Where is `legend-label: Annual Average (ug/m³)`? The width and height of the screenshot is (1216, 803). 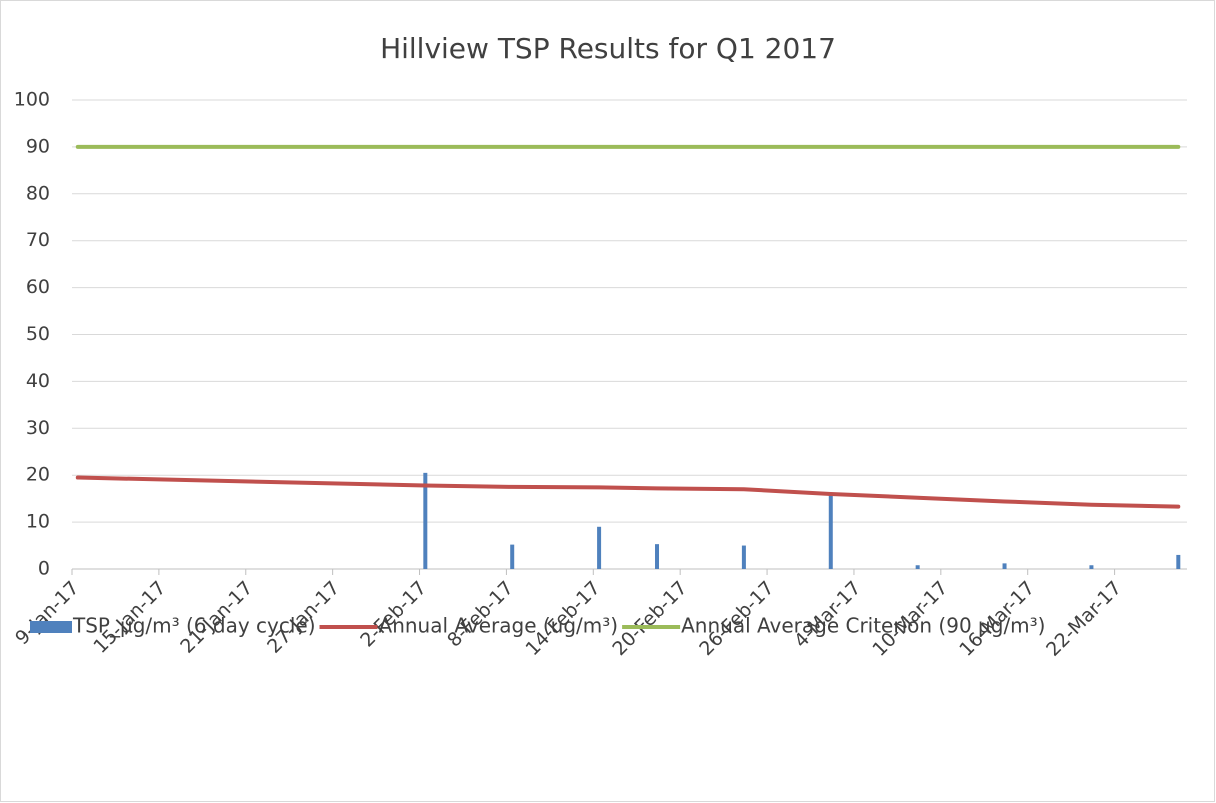
legend-label: Annual Average (ug/m³) is located at coordinates (499, 626).